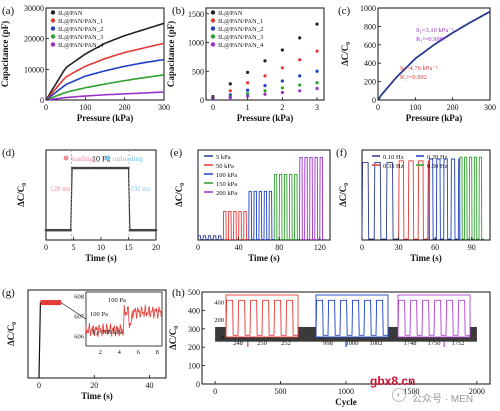 Image resolution: width=500 pixels, height=411 pixels. Describe the element at coordinates (74, 247) in the screenshot. I see `x-tick-label: 5` at that location.